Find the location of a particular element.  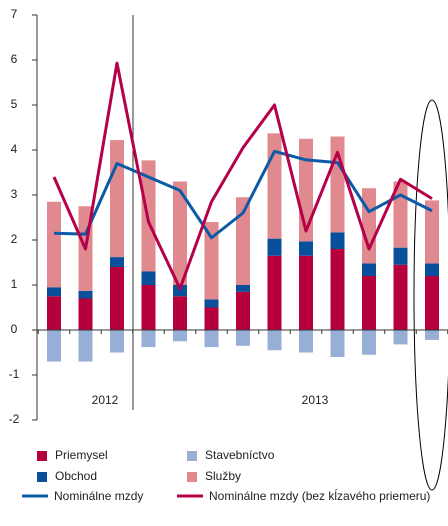

y-tick-label: 2 is located at coordinates (14, 239).